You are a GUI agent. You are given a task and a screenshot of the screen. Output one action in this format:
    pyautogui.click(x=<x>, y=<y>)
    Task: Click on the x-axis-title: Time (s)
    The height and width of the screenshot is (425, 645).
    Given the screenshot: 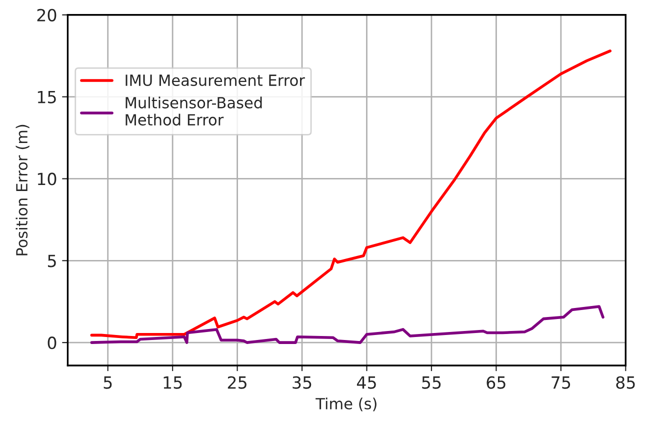 What is the action you would take?
    pyautogui.click(x=346, y=405)
    